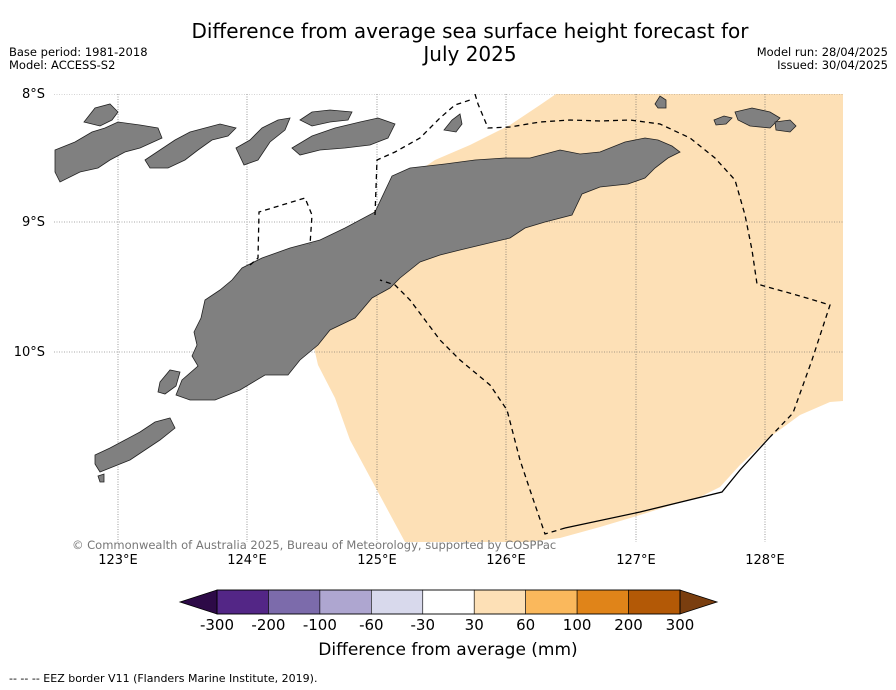 This screenshot has height=690, width=896. What do you see at coordinates (247, 560) in the screenshot?
I see `lon-label-124e: 124°E` at bounding box center [247, 560].